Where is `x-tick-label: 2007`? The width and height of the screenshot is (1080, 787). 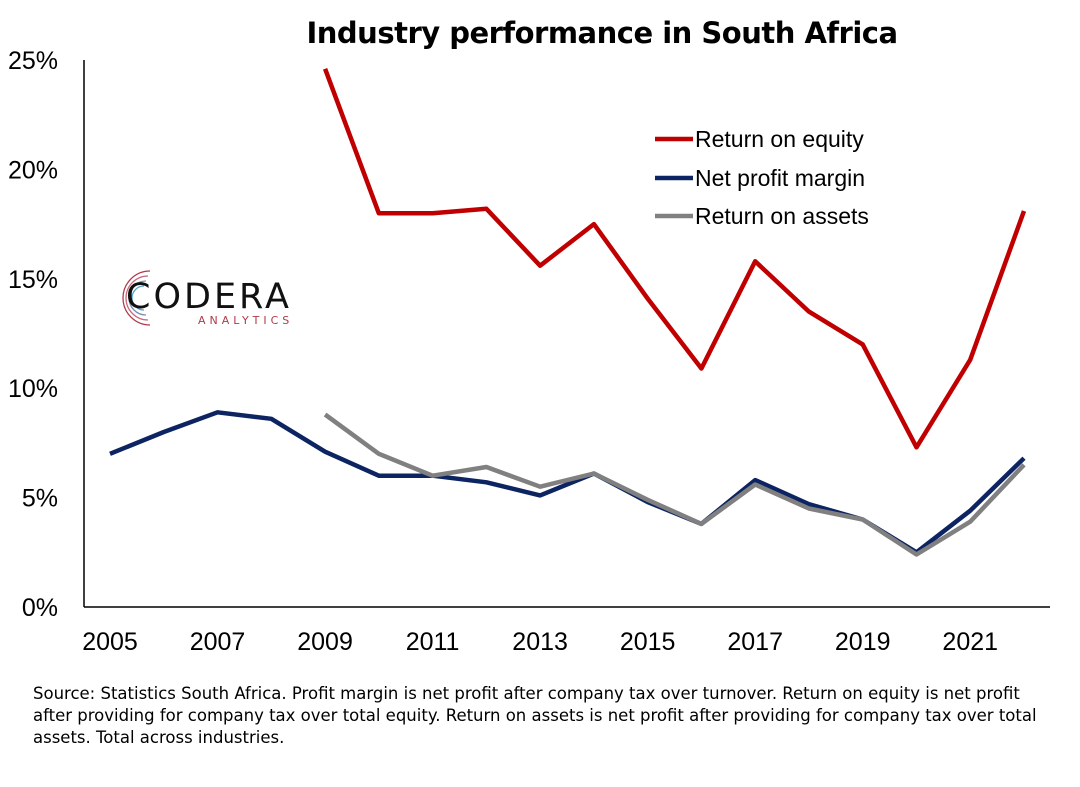 x-tick-label: 2007 is located at coordinates (218, 642).